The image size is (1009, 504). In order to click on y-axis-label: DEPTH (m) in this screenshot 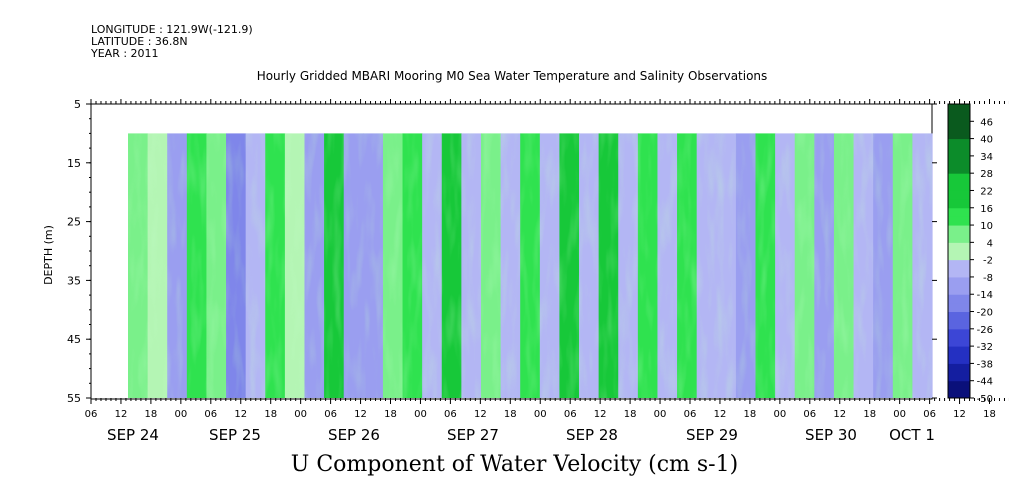, I will do `click(48, 255)`.